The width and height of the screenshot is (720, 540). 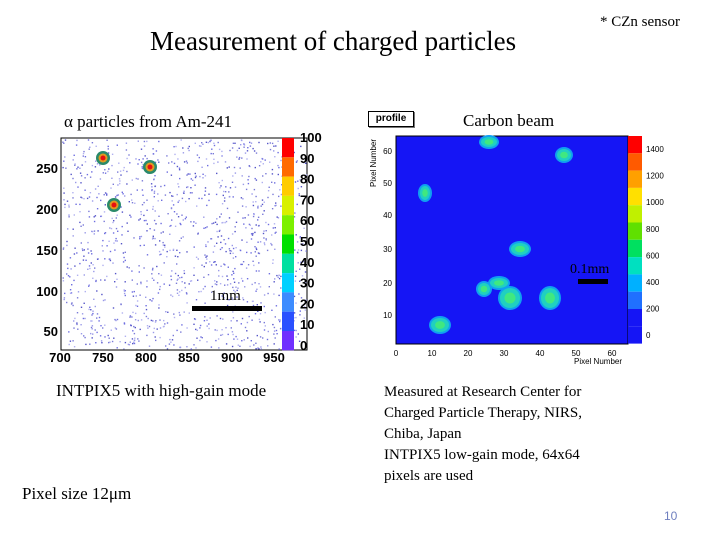 What do you see at coordinates (504, 353) in the screenshot?
I see `carbon-x-tick-30: 30` at bounding box center [504, 353].